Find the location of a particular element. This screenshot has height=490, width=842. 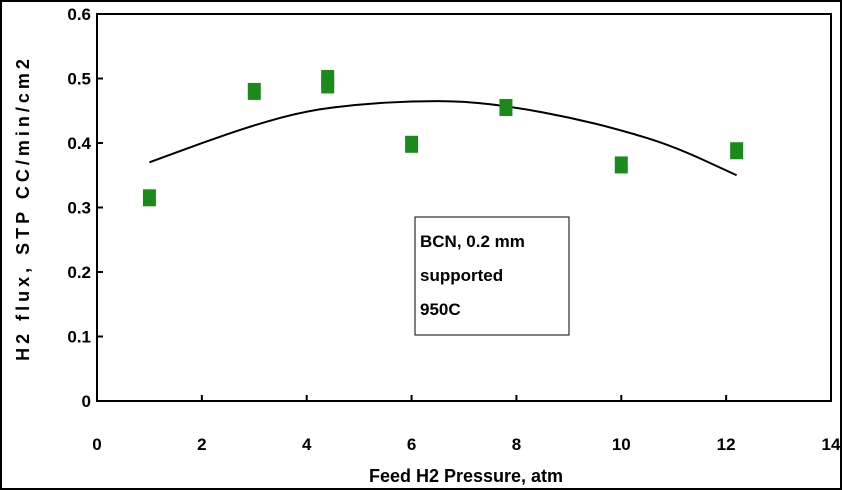

y-axis-title: H2 flux, STP CC/min/cm2 is located at coordinates (23, 208).